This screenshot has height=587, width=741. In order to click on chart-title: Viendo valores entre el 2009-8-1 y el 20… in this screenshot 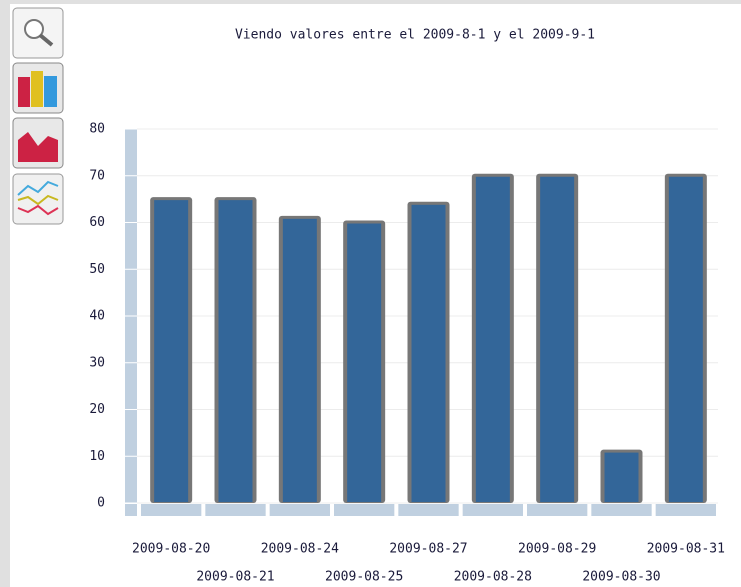, I will do `click(415, 35)`.